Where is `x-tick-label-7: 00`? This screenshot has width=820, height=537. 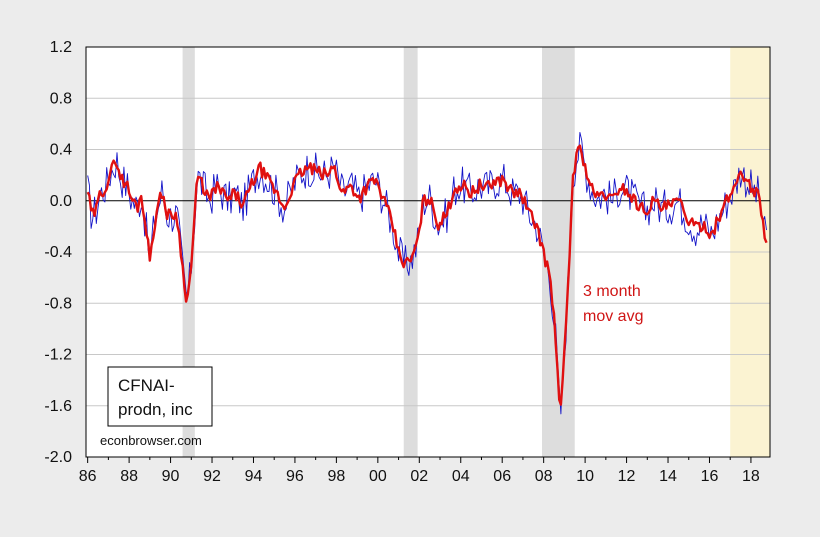 x-tick-label-7: 00 is located at coordinates (378, 476).